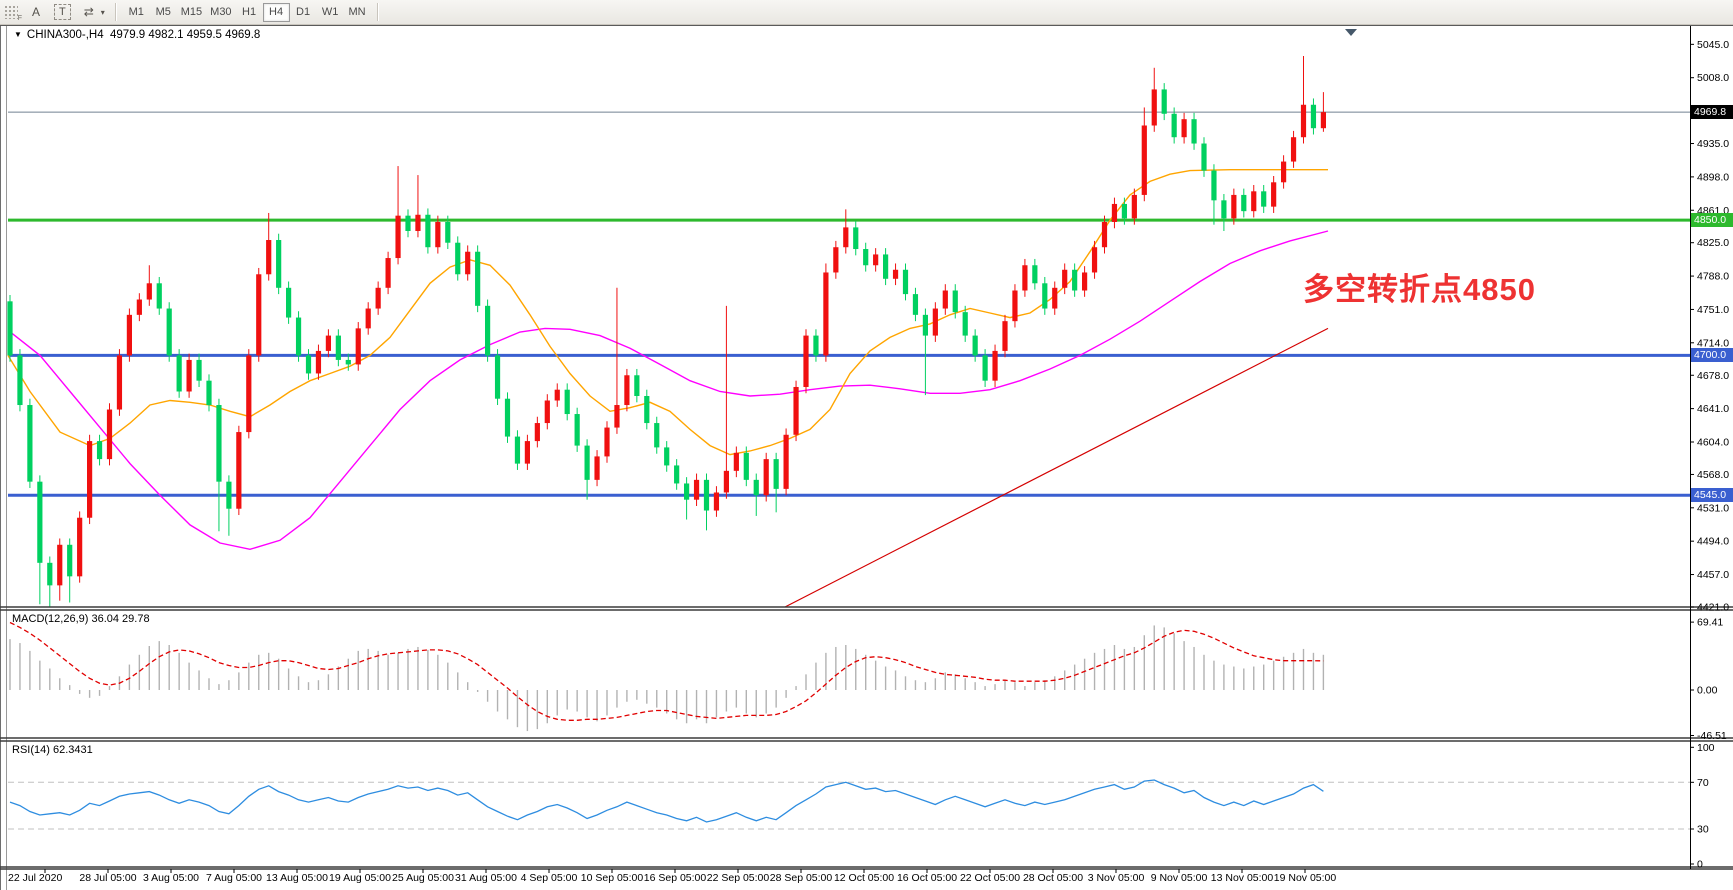 Image resolution: width=1733 pixels, height=890 pixels. Describe the element at coordinates (927, 878) in the screenshot. I see `svg-text: 16 Oct 05:00` at that location.